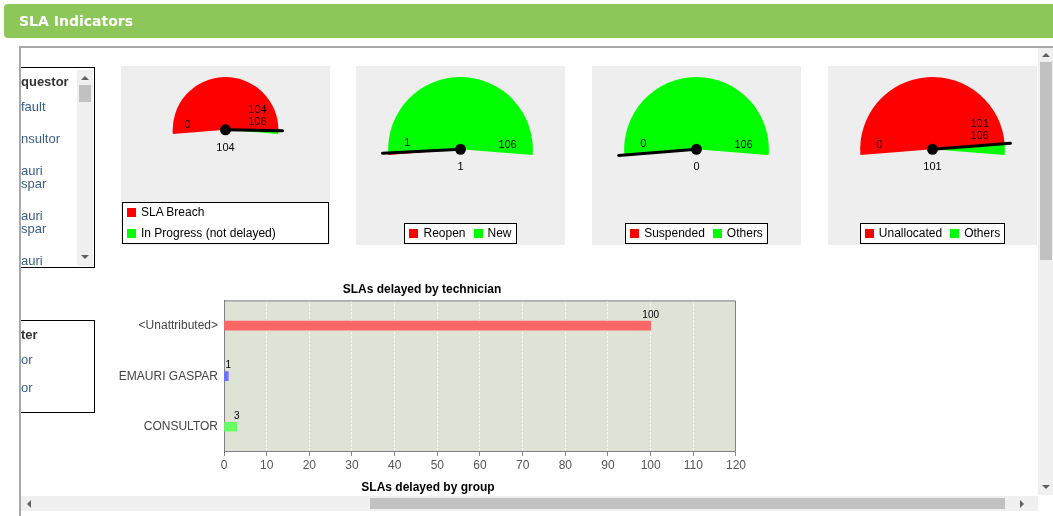 The height and width of the screenshot is (516, 1053). I want to click on data-label: 100, so click(651, 314).